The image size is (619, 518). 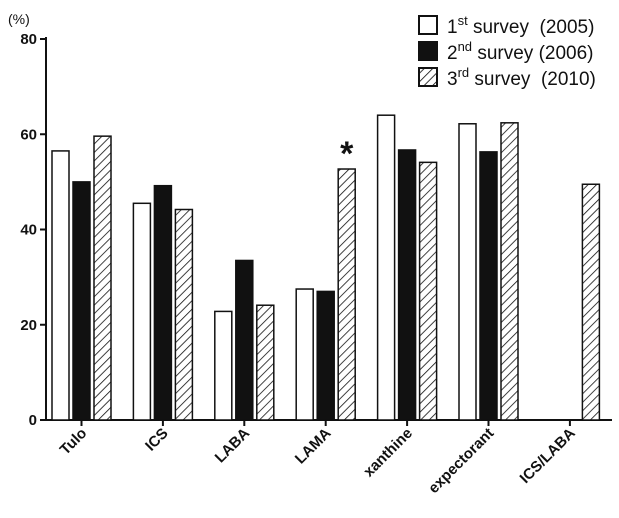 What do you see at coordinates (28, 134) in the screenshot?
I see `y-tick-label: 60` at bounding box center [28, 134].